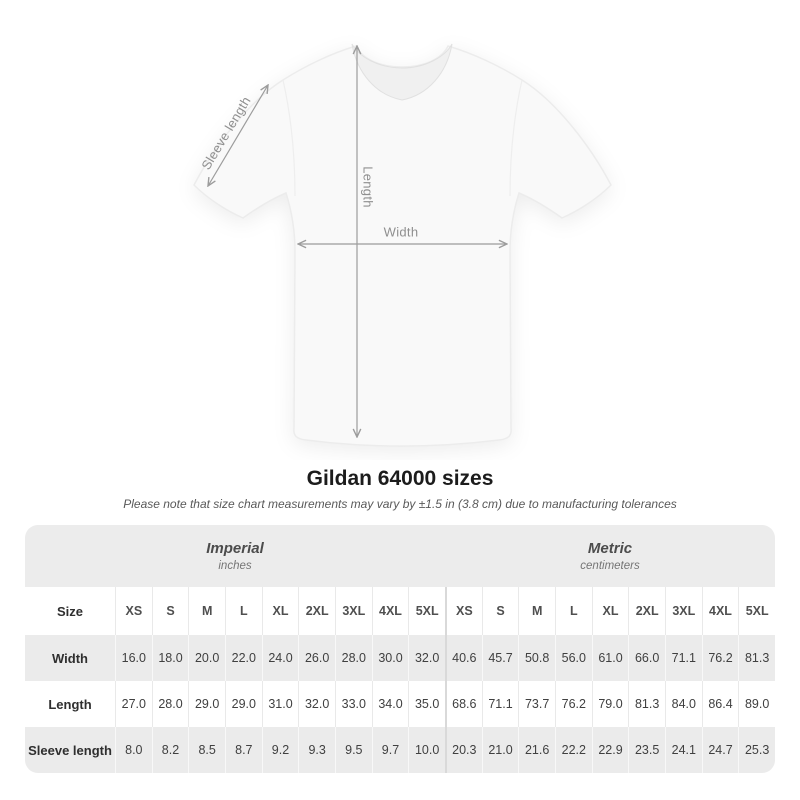 The width and height of the screenshot is (800, 800). What do you see at coordinates (70, 704) in the screenshot?
I see `row-label: Length` at bounding box center [70, 704].